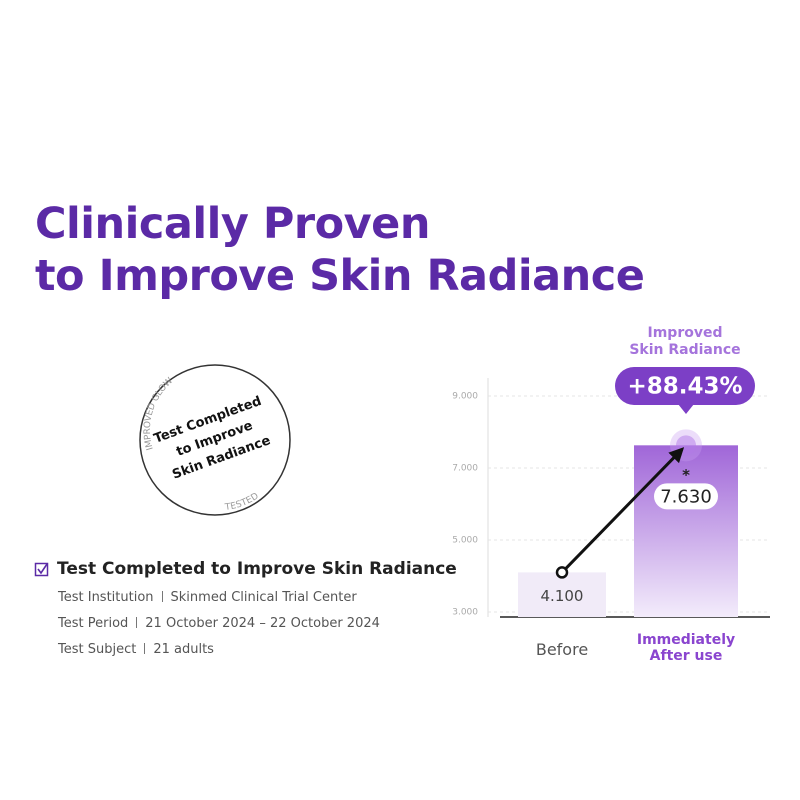  I want to click on y-tick-label: 9.000, so click(465, 397).